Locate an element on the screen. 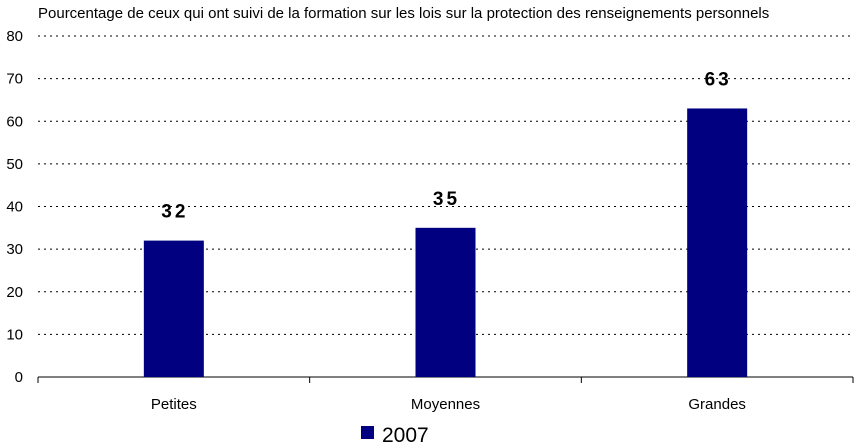  y-tick-label-60: 60 is located at coordinates (14, 121).